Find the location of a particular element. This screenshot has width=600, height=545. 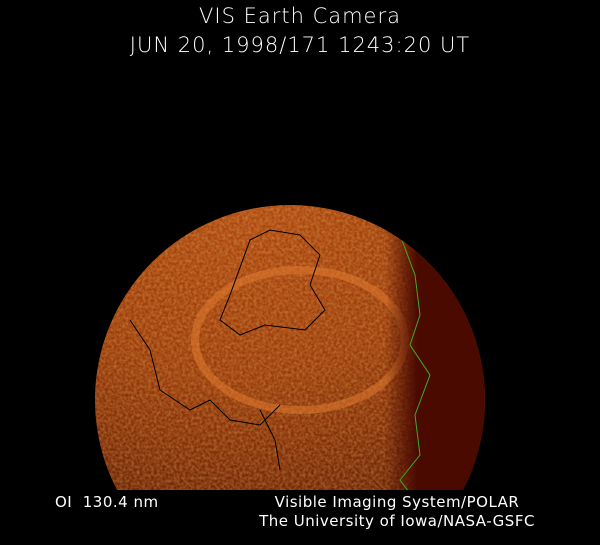

nightside is located at coordinates (435, 347).